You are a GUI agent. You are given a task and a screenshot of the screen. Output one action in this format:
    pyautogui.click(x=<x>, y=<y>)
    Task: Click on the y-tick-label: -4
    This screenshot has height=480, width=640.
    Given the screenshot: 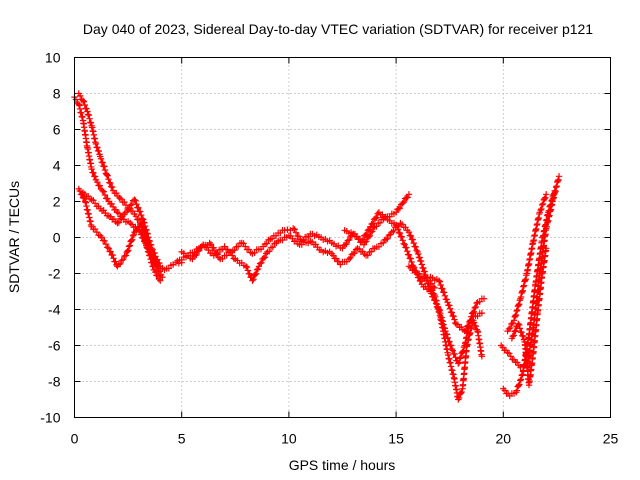 What is the action you would take?
    pyautogui.click(x=54, y=310)
    